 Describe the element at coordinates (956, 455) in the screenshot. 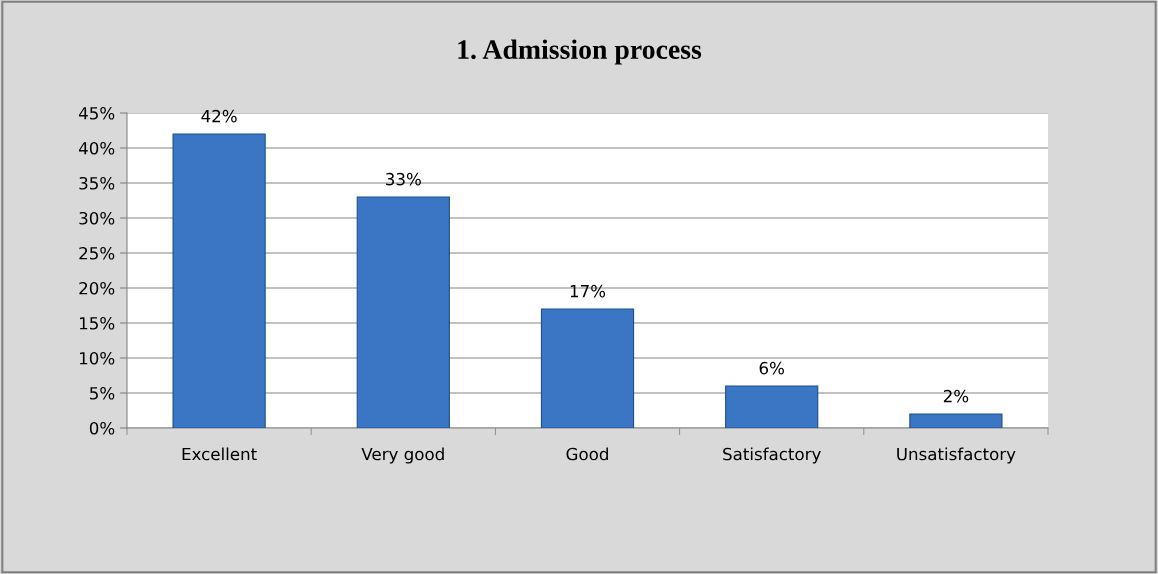

I see `x-tick-label: Unsatisfactory` at that location.